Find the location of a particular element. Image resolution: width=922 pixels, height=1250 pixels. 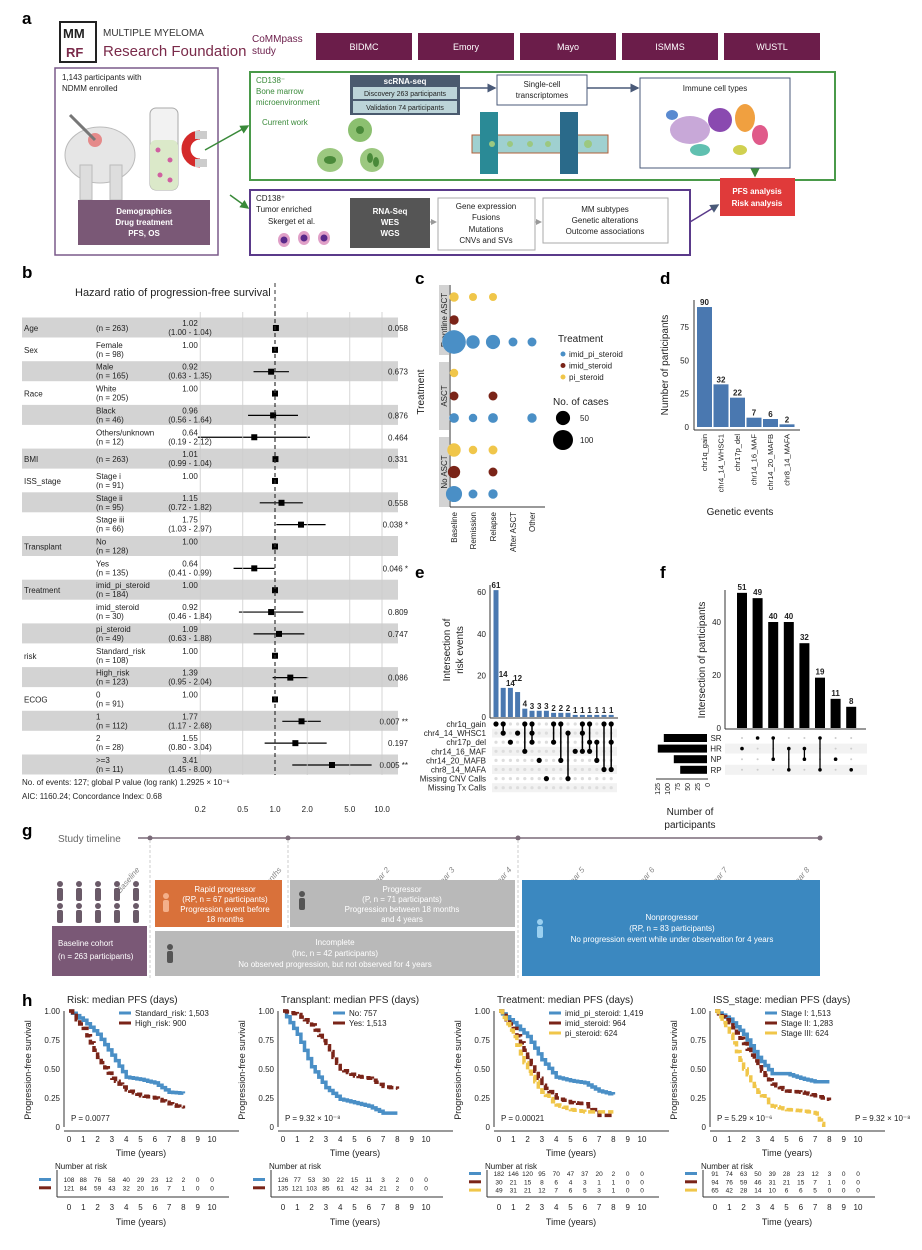

forest-tick-label: 10.0 is located at coordinates (382, 809).